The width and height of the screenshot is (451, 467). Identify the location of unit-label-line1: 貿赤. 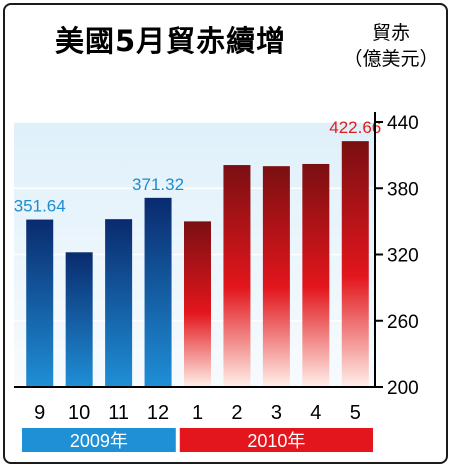
(390, 33).